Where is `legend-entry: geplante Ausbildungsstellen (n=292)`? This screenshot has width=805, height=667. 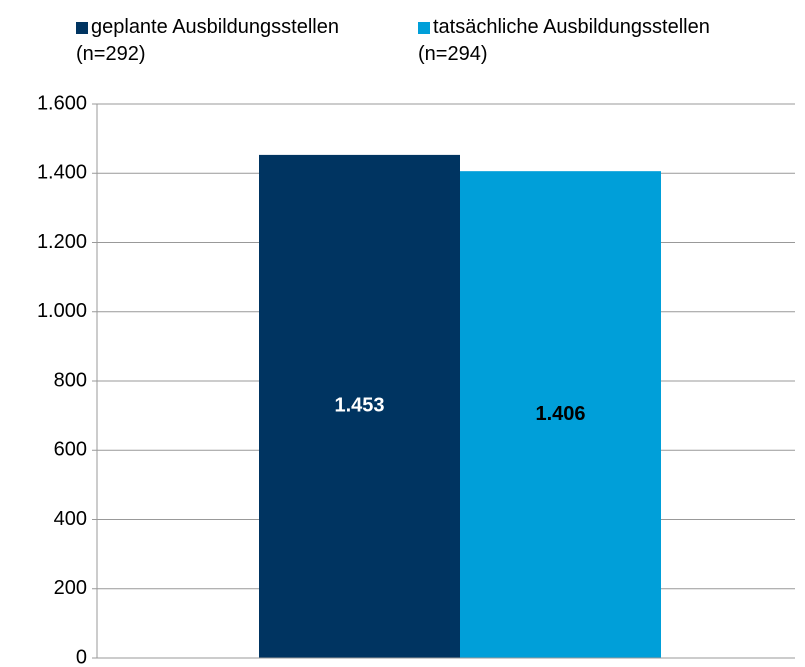 legend-entry: geplante Ausbildungsstellen (n=292) is located at coordinates (207, 41).